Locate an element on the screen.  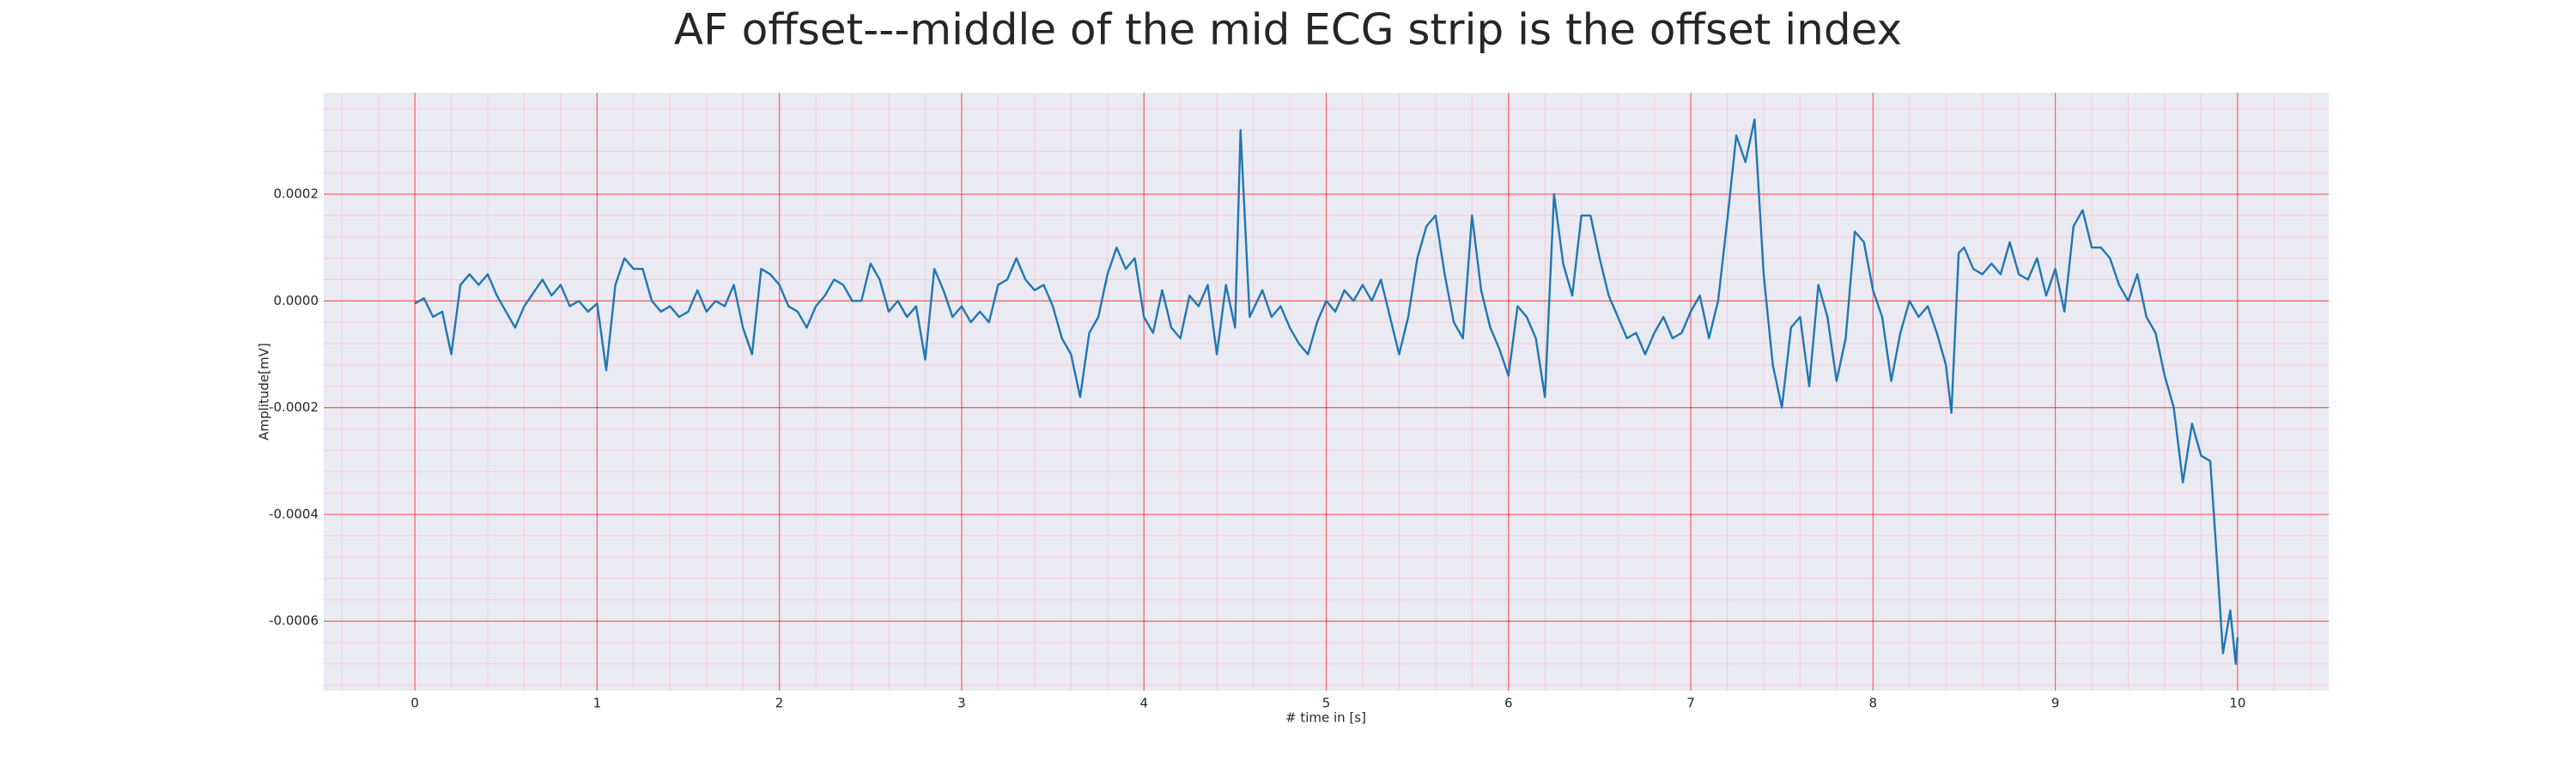
x-tick-label: 10 is located at coordinates (2237, 703).